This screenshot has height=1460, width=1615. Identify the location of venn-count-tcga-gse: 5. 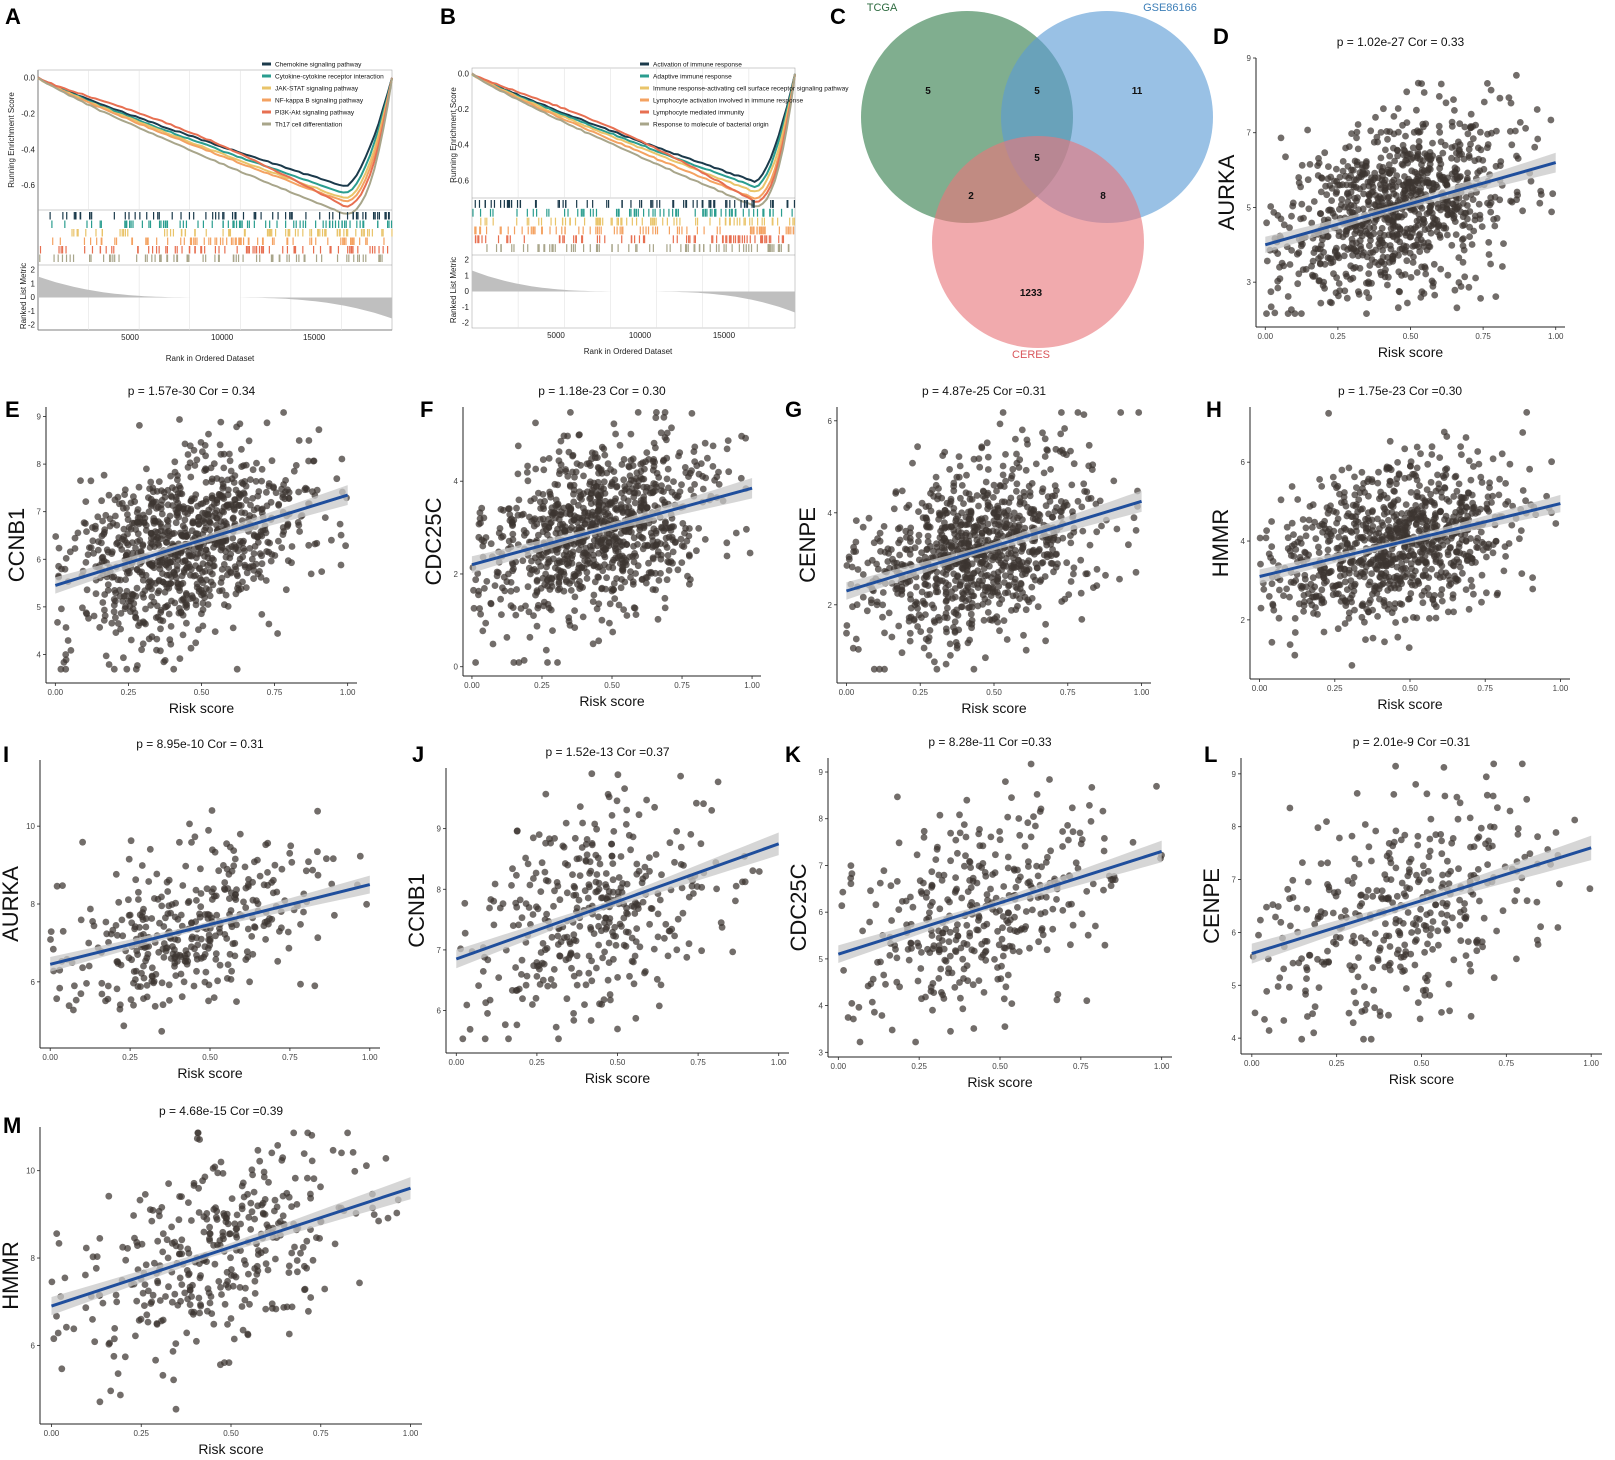
(1037, 91).